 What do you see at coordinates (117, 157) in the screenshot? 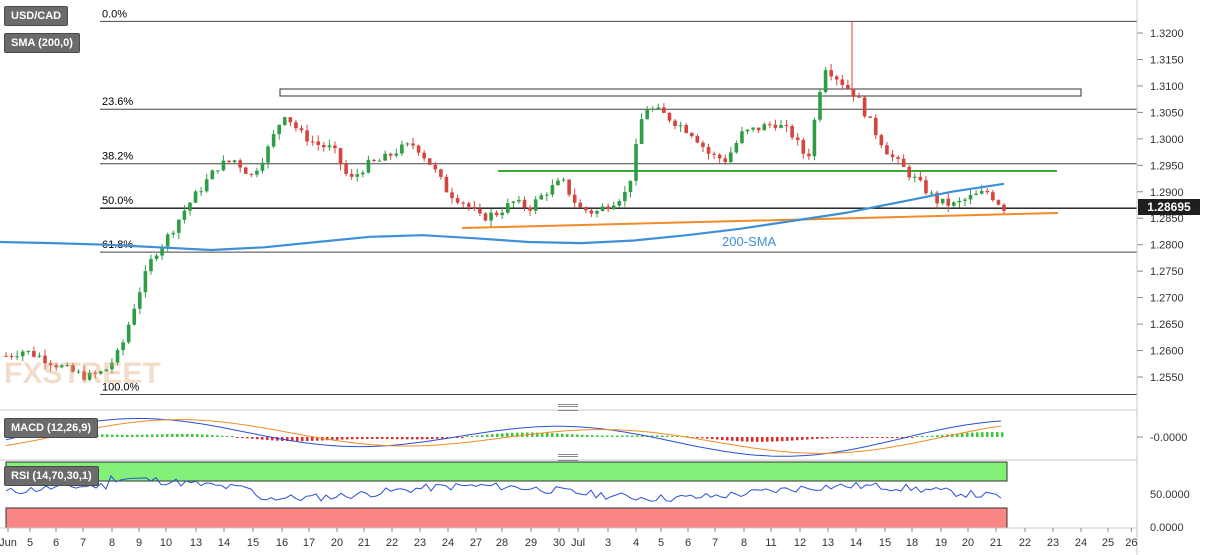
I see `fib-label: 38.2%` at bounding box center [117, 157].